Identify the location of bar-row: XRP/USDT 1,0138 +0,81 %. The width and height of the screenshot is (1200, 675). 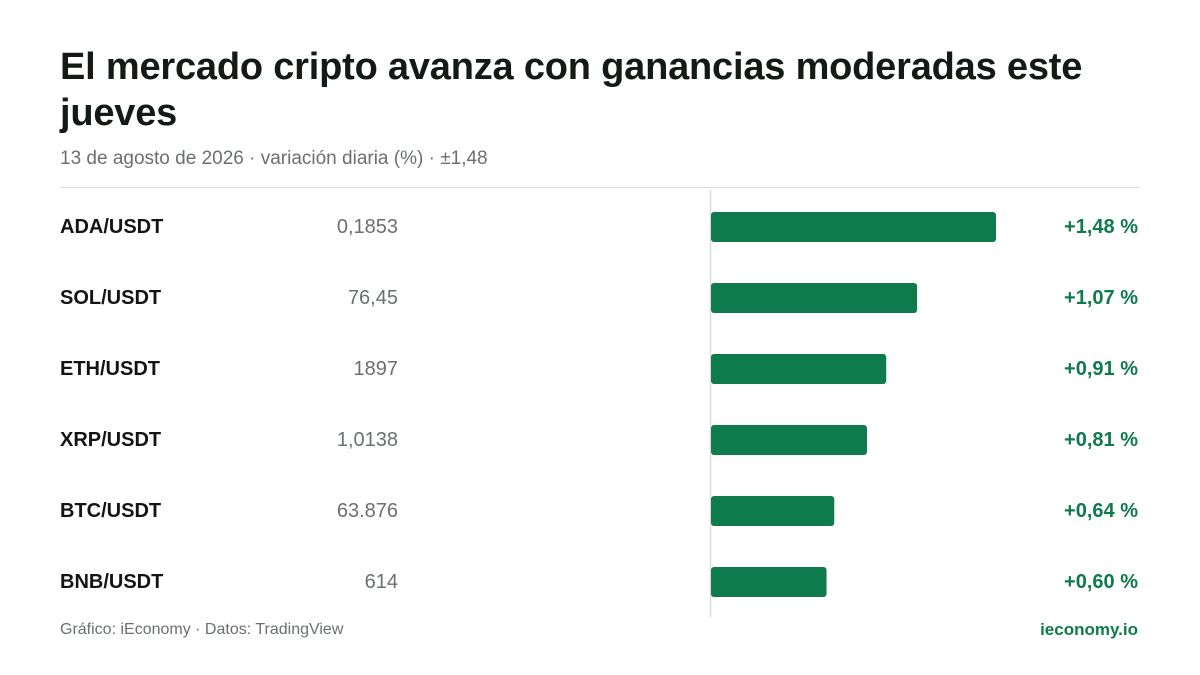
(599, 440).